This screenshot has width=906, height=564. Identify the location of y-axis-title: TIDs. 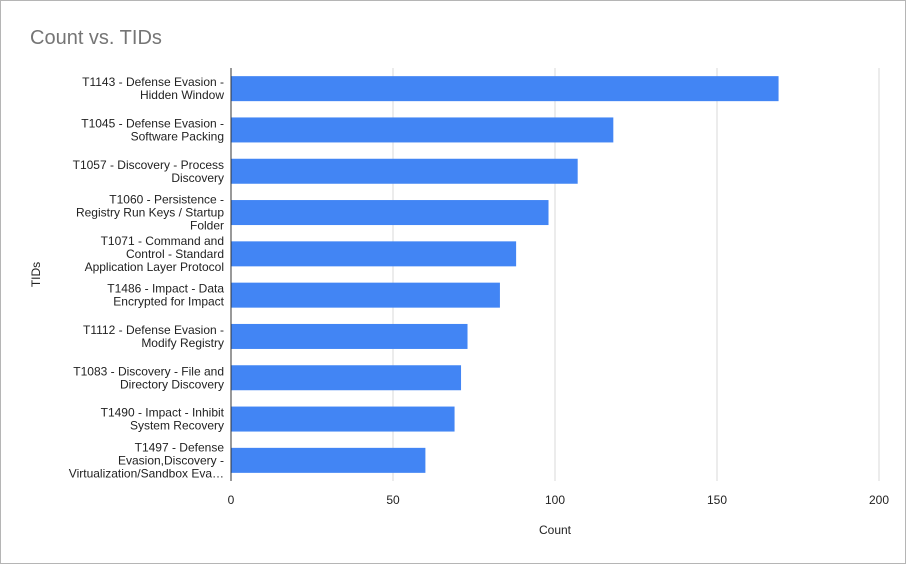
(36, 274).